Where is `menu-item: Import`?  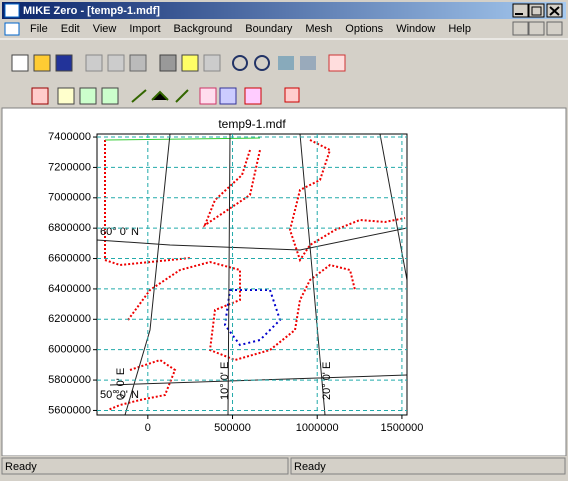
menu-item: Import is located at coordinates (144, 29).